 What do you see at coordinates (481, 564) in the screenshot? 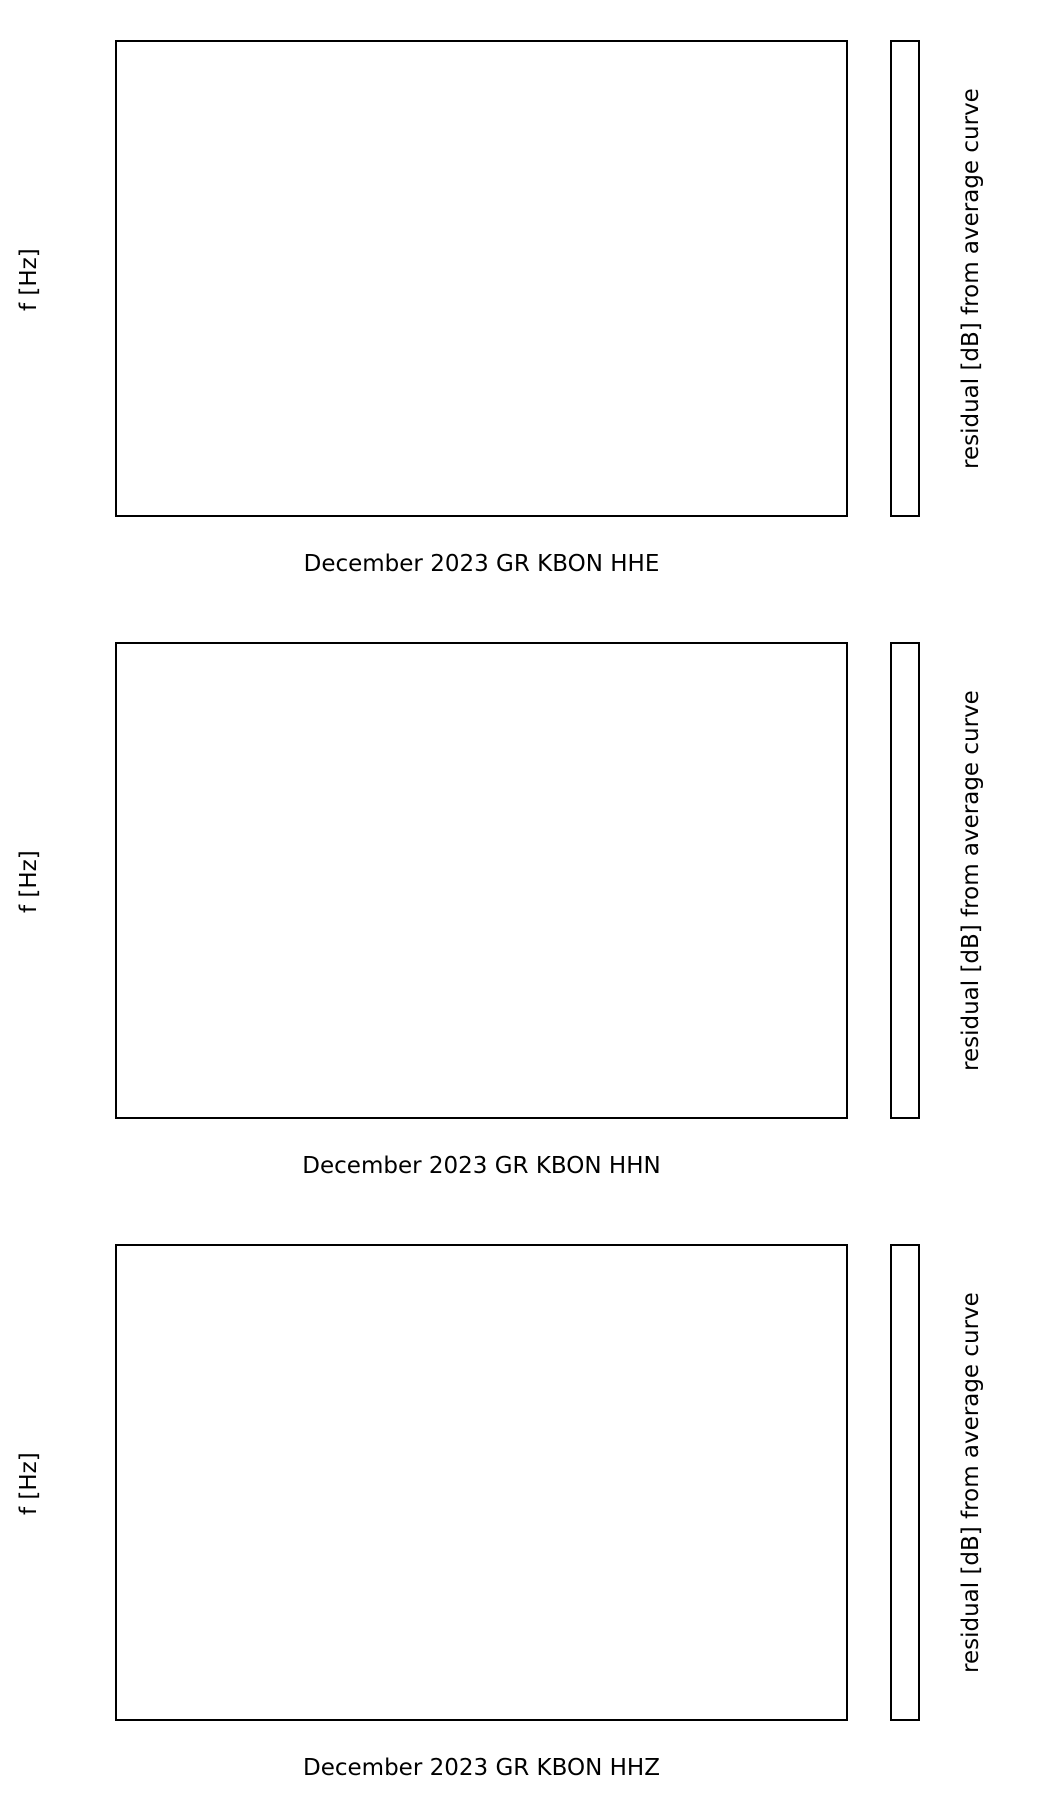
I see `x-axis-label: December 2023 GR KBON HHE` at bounding box center [481, 564].